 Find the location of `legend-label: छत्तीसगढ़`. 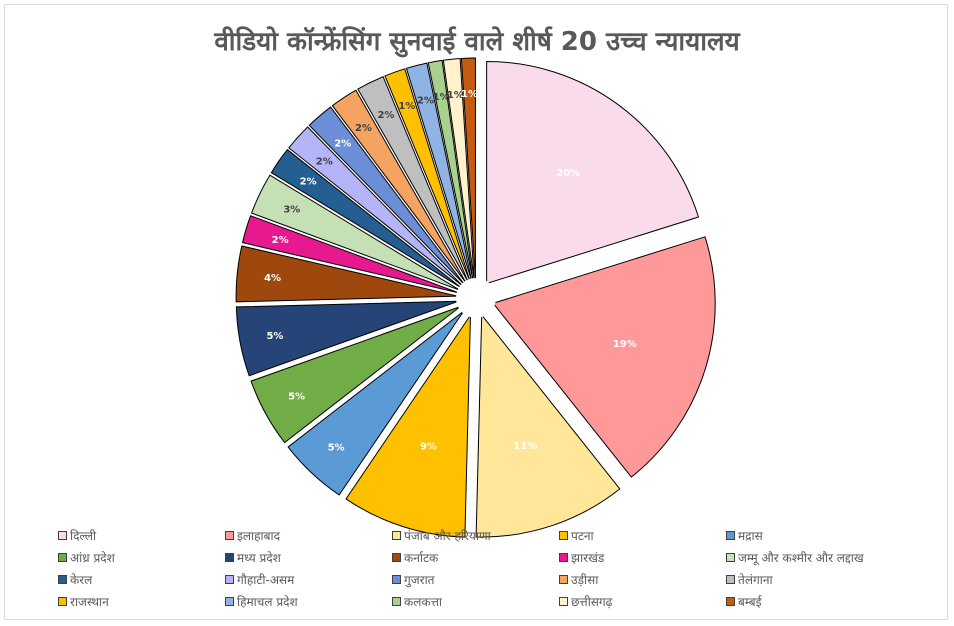

legend-label: छत्तीसगढ़ is located at coordinates (592, 601).